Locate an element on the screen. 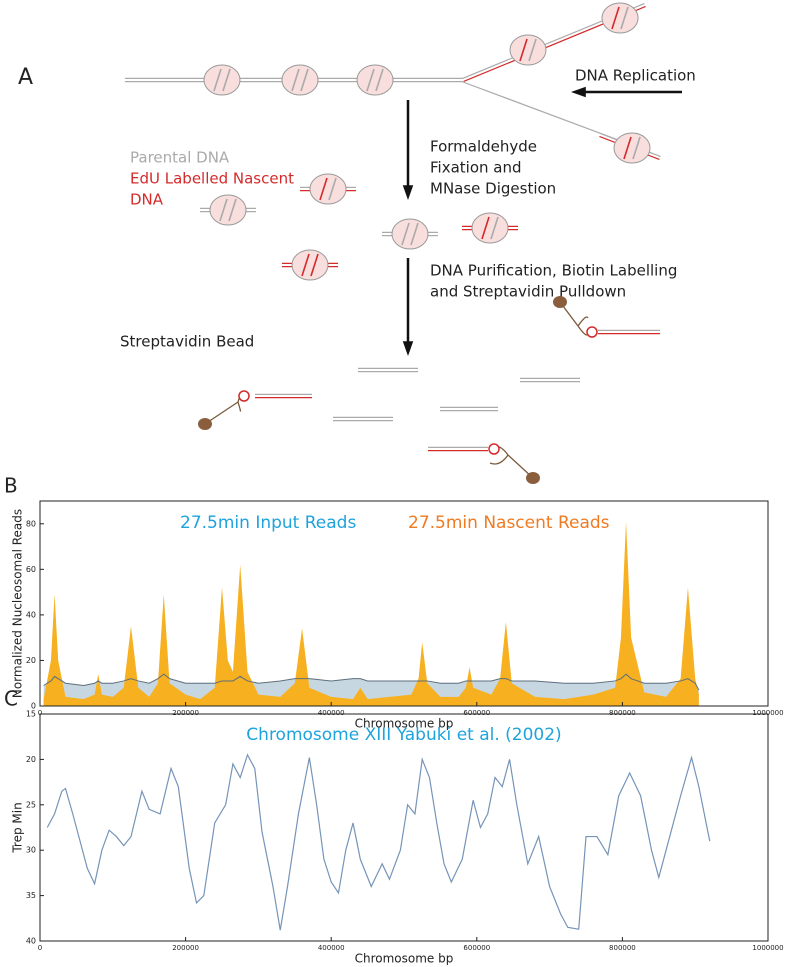 The height and width of the screenshot is (967, 798). bead-label: Streptavidin Bead is located at coordinates (187, 342).